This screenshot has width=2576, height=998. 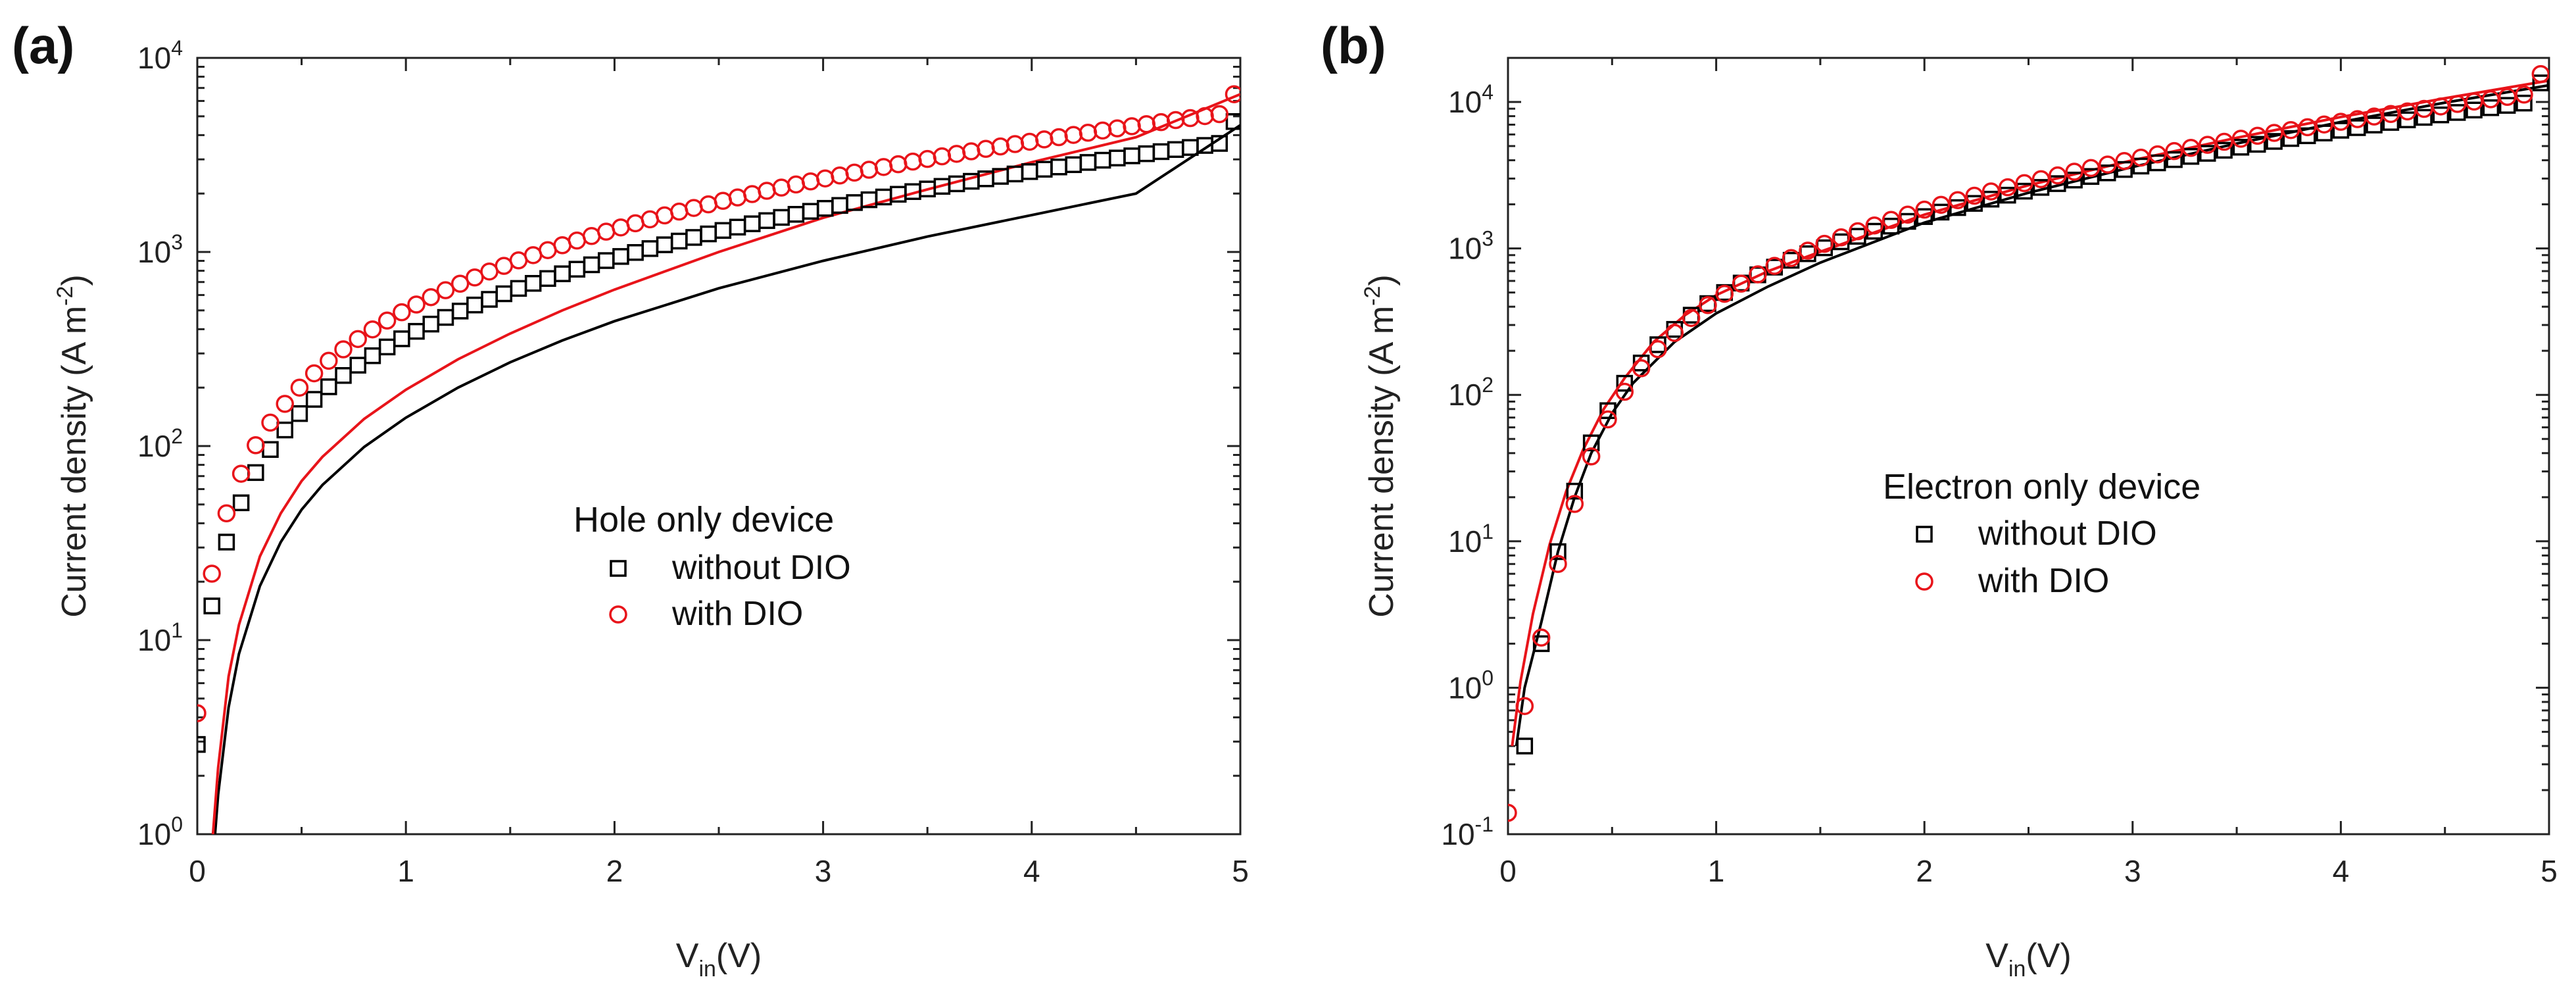 I want to click on x-axis-title-suffix: (V), so click(x=2049, y=956).